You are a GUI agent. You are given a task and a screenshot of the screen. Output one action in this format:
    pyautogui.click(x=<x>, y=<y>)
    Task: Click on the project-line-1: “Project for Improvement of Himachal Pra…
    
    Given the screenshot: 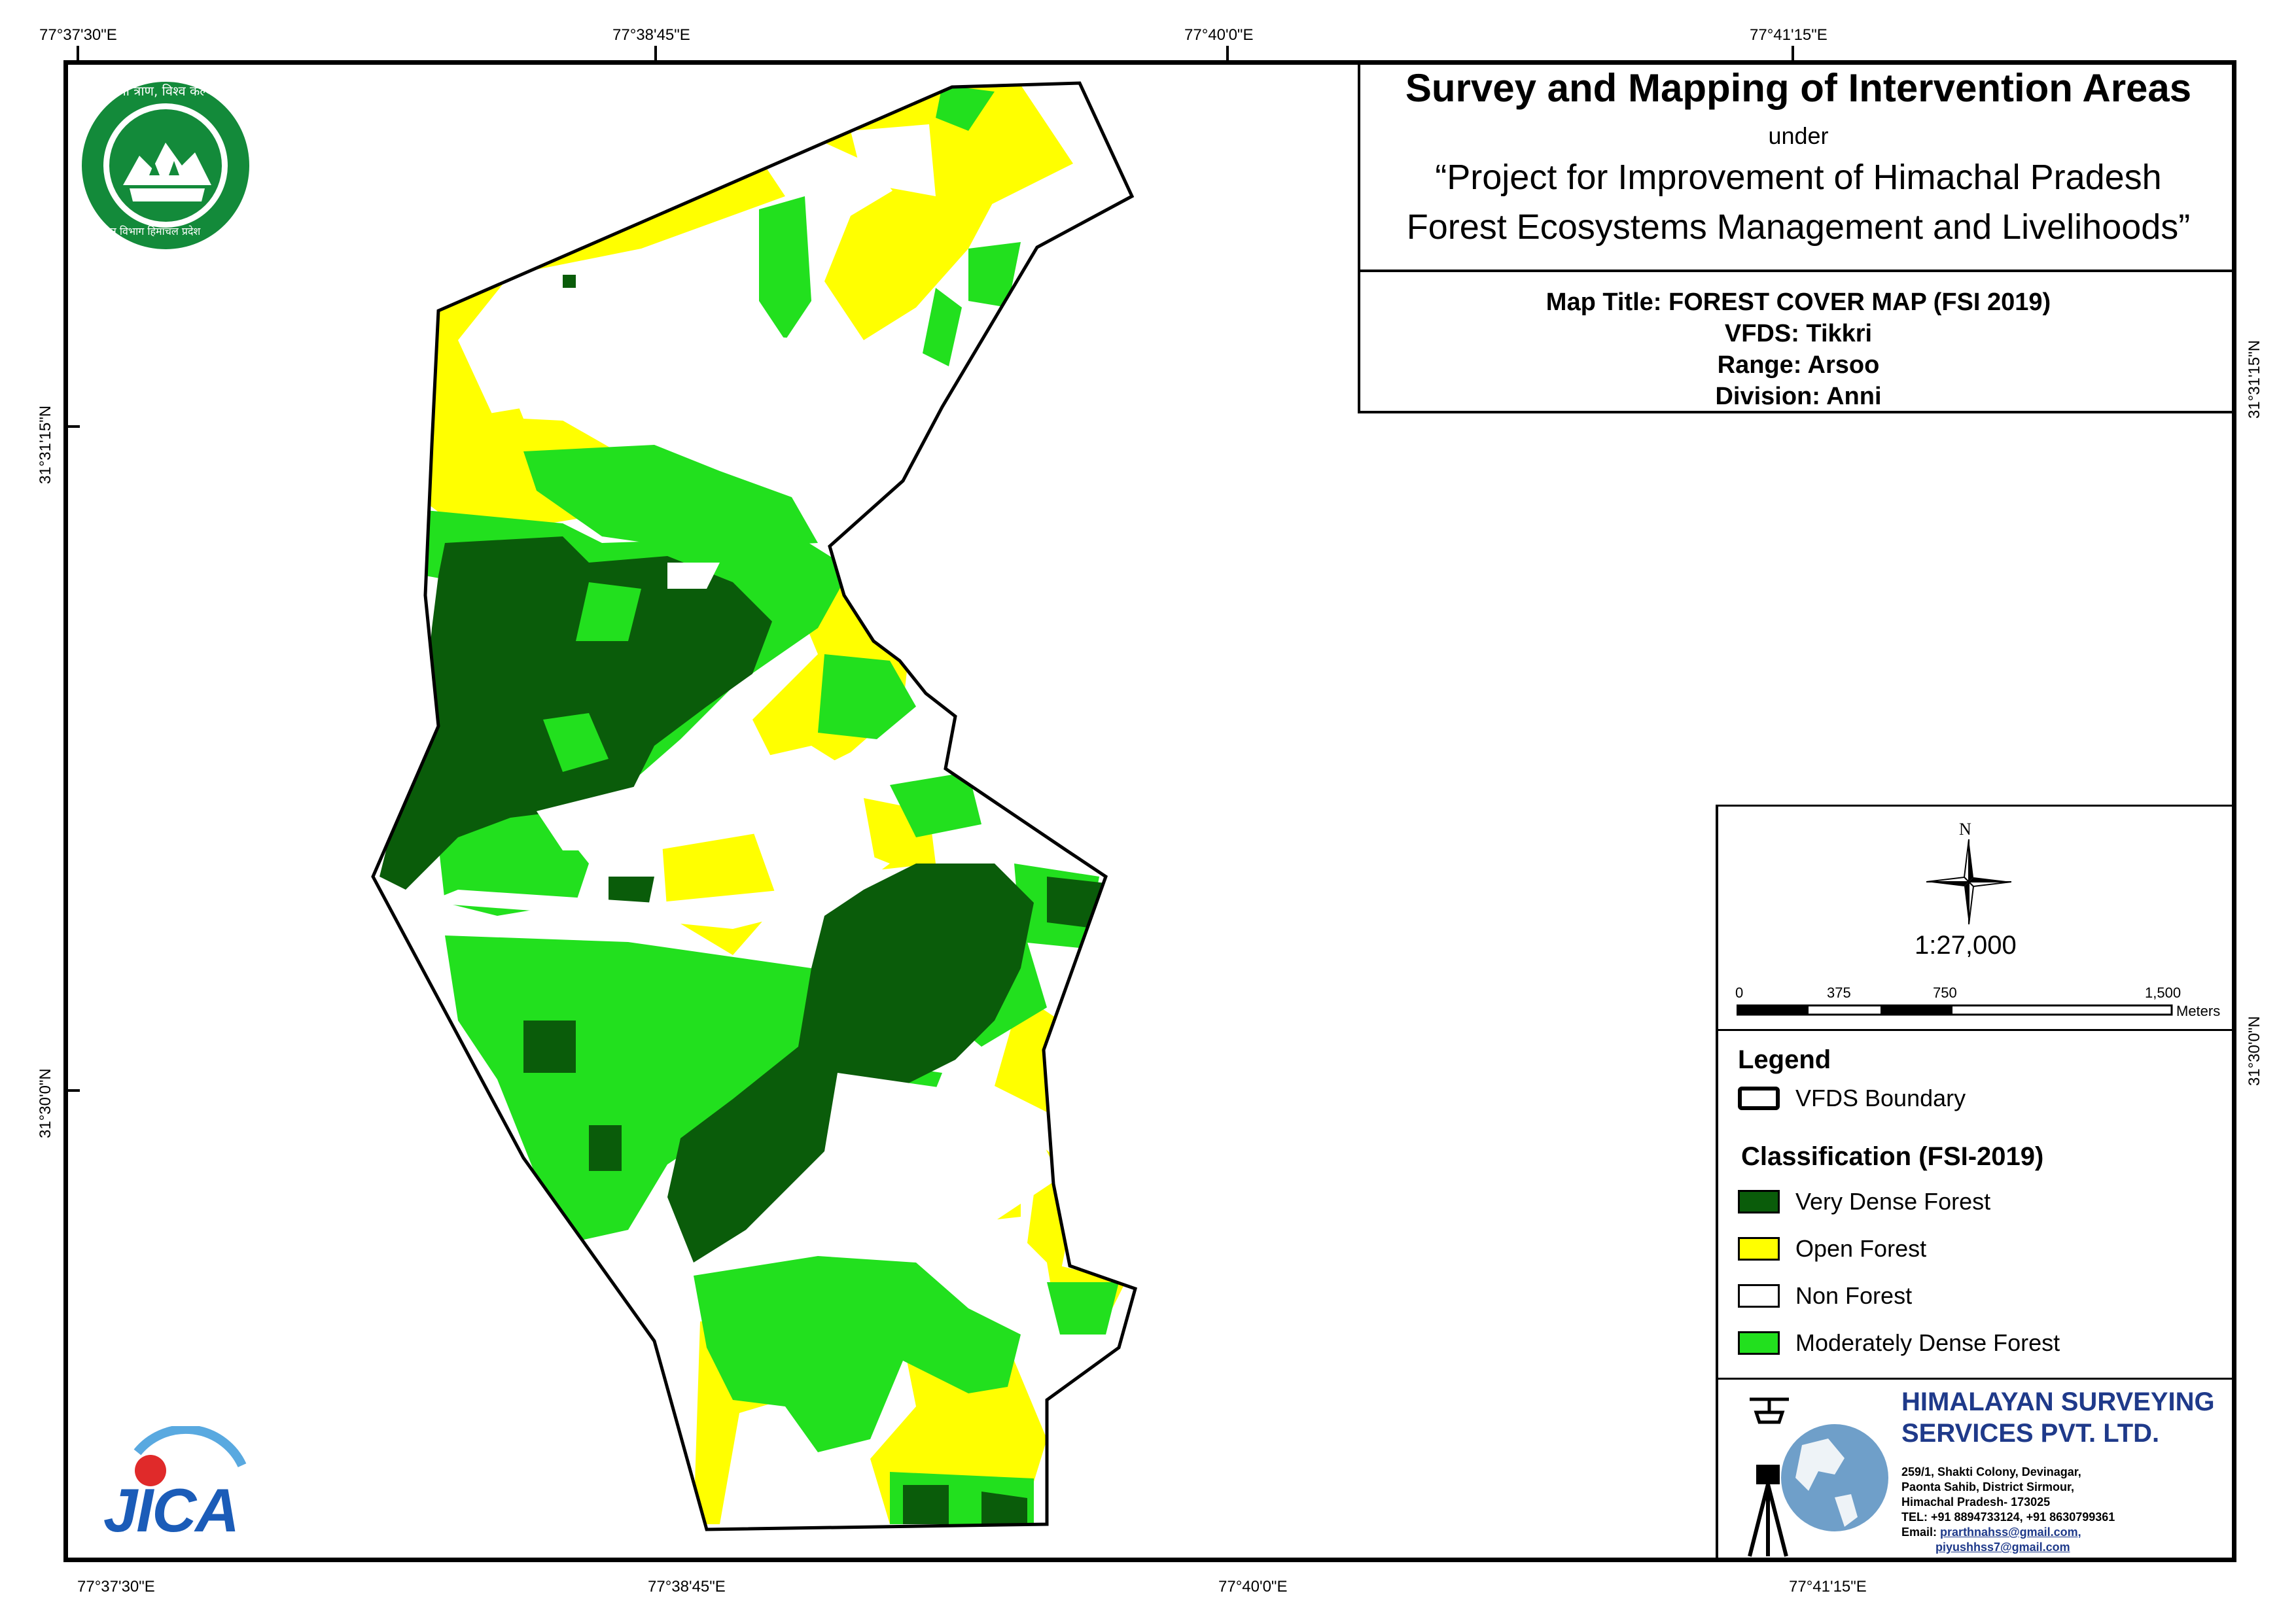 What is the action you would take?
    pyautogui.click(x=1798, y=178)
    